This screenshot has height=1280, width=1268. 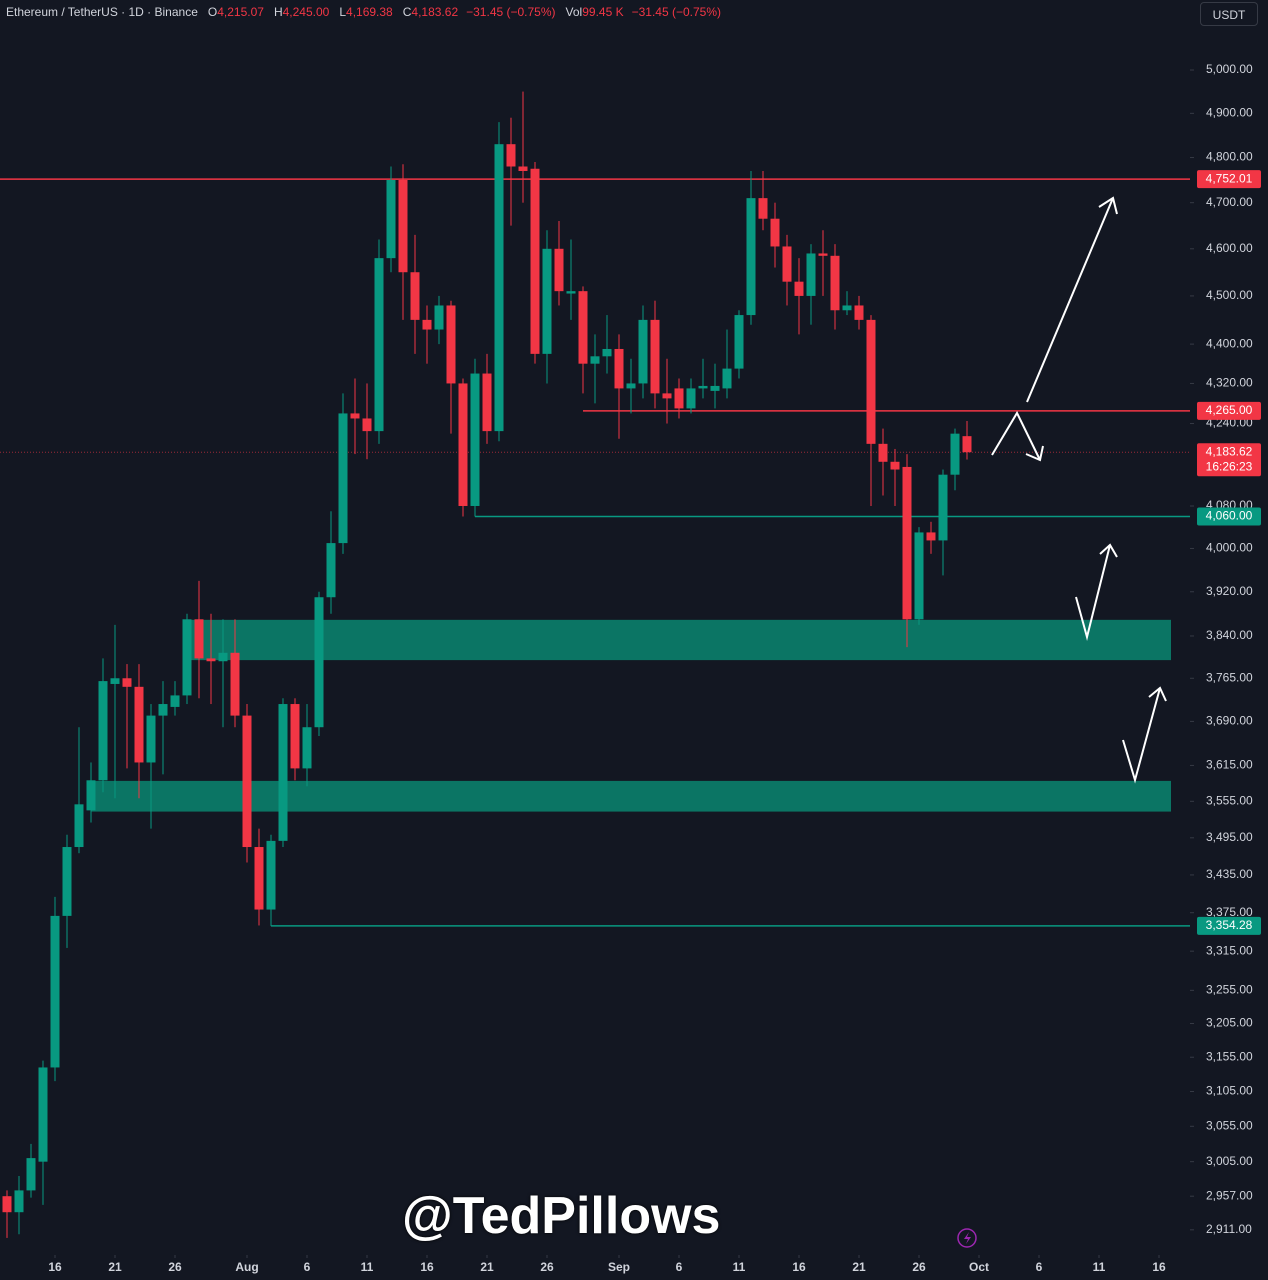 What do you see at coordinates (1229, 202) in the screenshot?
I see `y-tick-label: 4,700.00` at bounding box center [1229, 202].